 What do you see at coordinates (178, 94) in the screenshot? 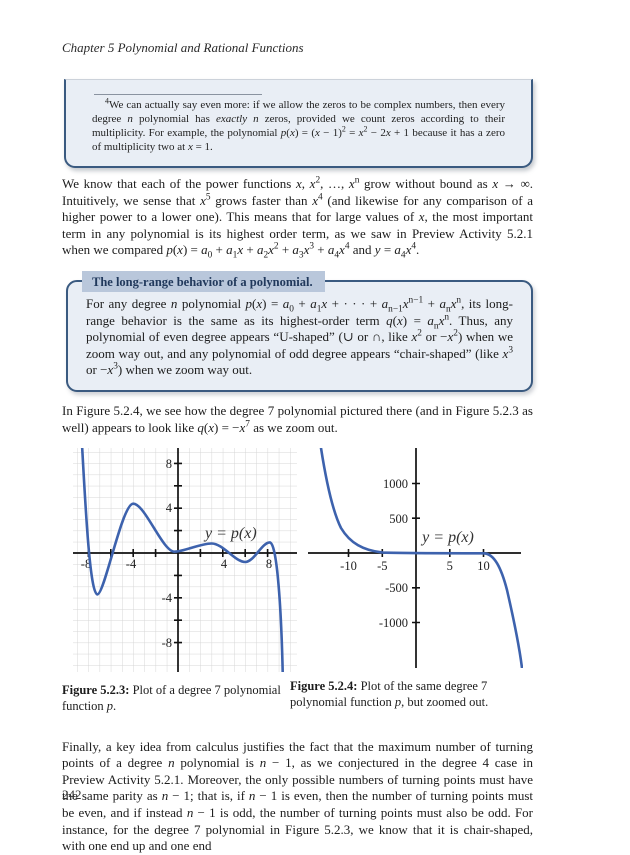
I see `footnote-separator-rule` at bounding box center [178, 94].